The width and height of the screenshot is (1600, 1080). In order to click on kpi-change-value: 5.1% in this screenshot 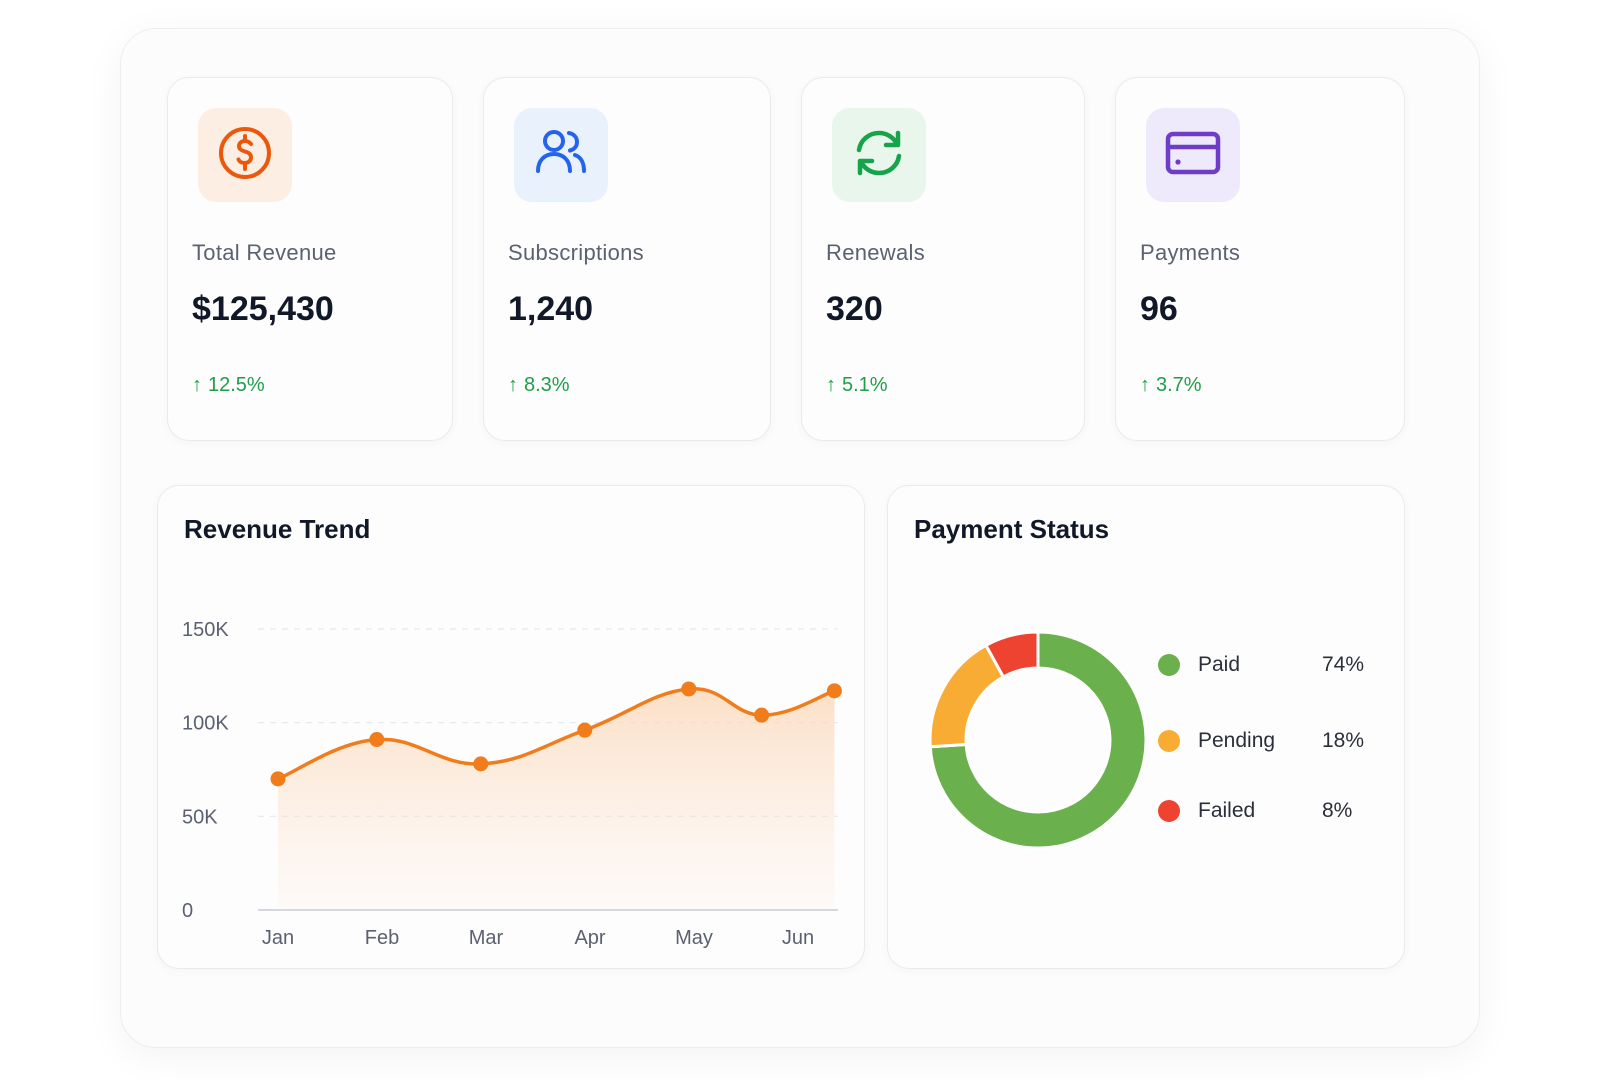, I will do `click(865, 385)`.